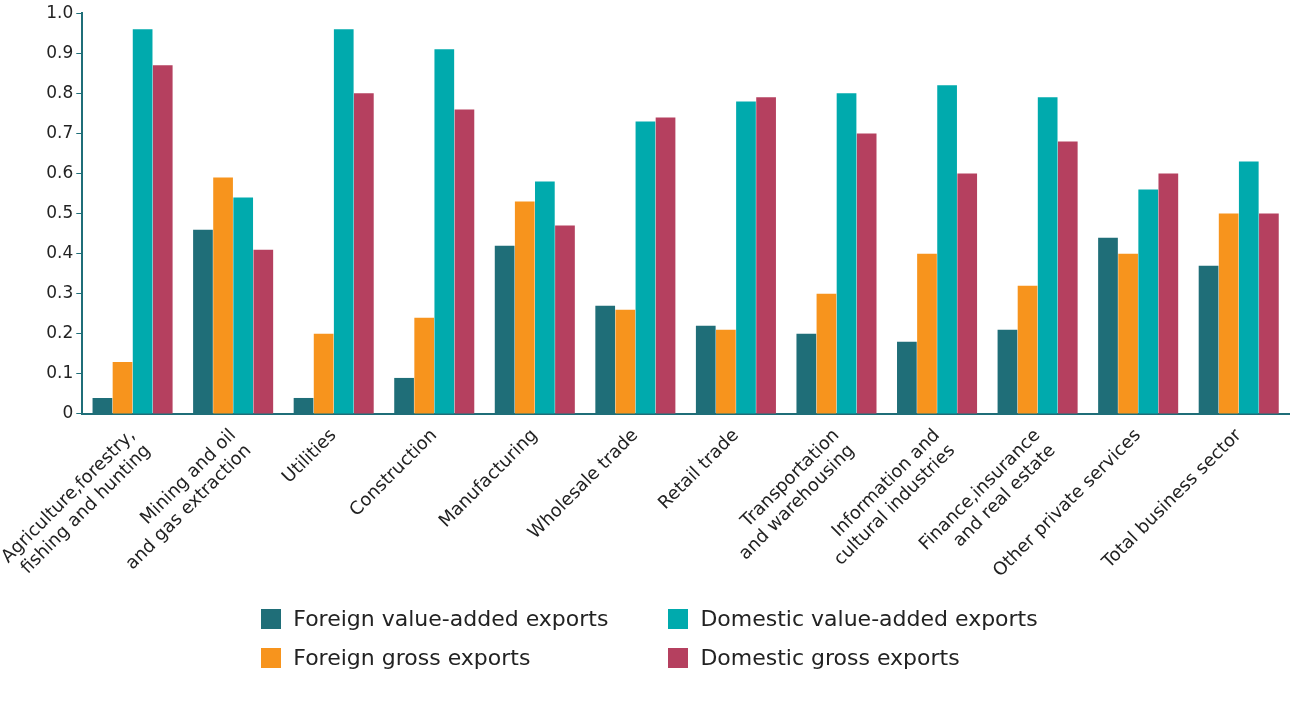 The image size is (1299, 702). What do you see at coordinates (60, 372) in the screenshot?
I see `y-tick-label: 0.1` at bounding box center [60, 372].